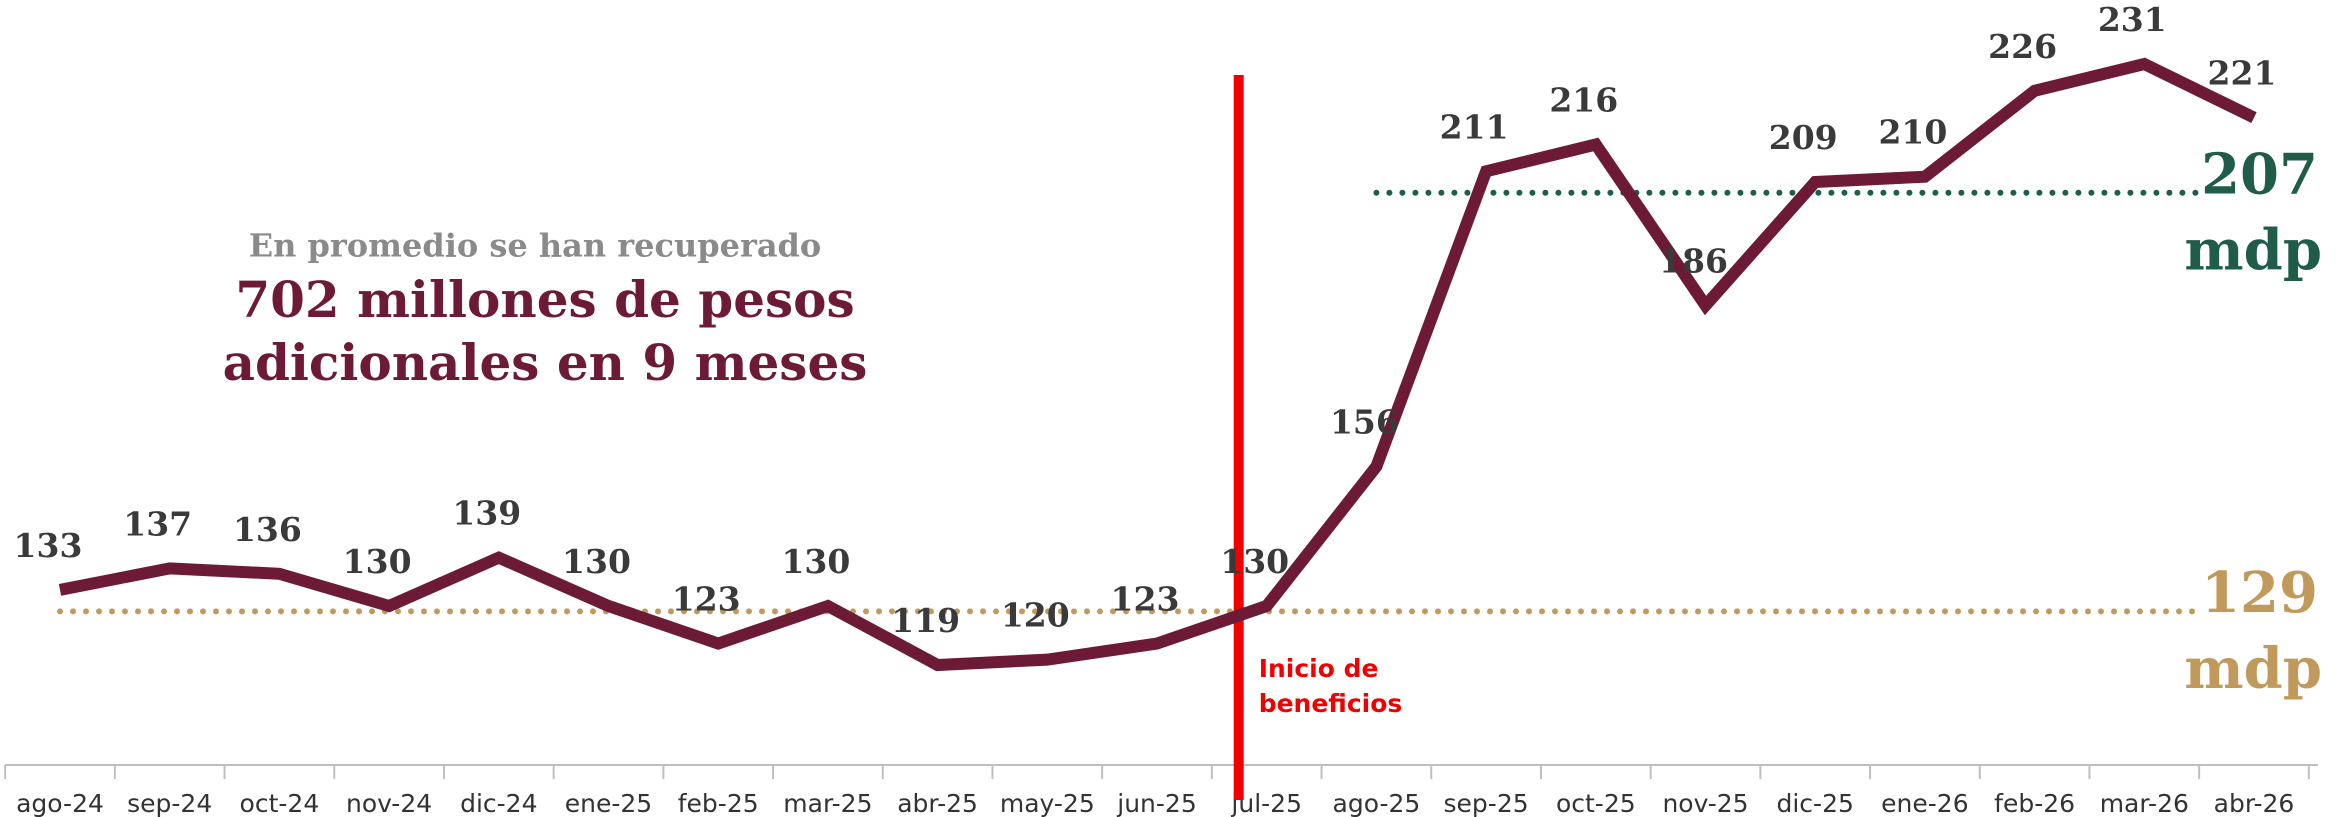  I want to click on x-tick-label: sep-24, so click(169, 803).